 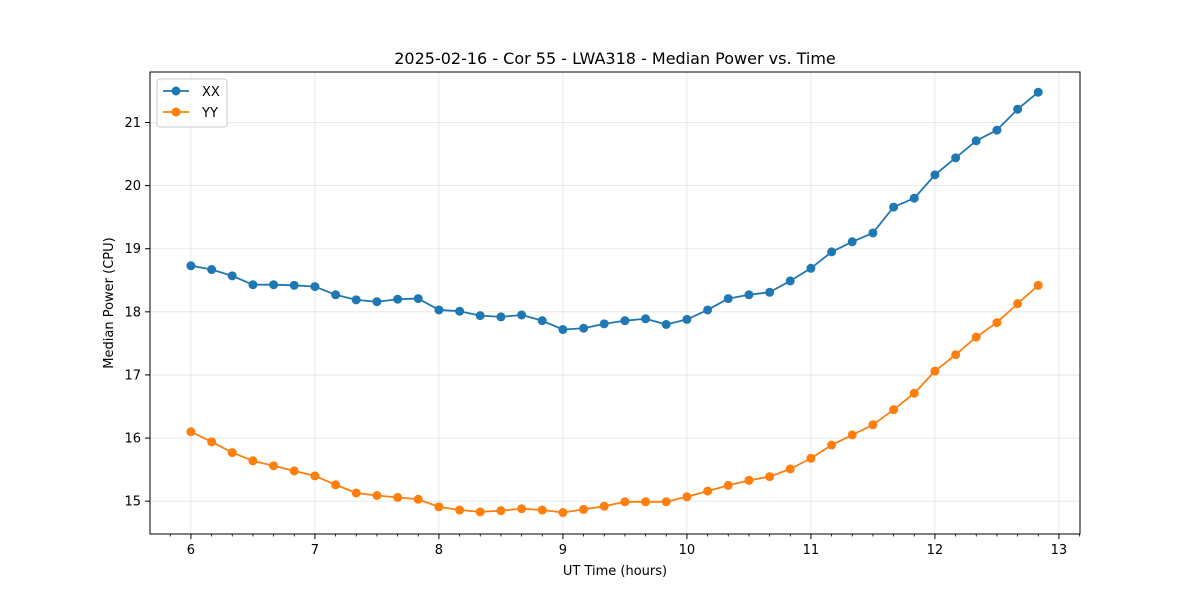 I want to click on x-tick-label: 12, so click(x=935, y=550).